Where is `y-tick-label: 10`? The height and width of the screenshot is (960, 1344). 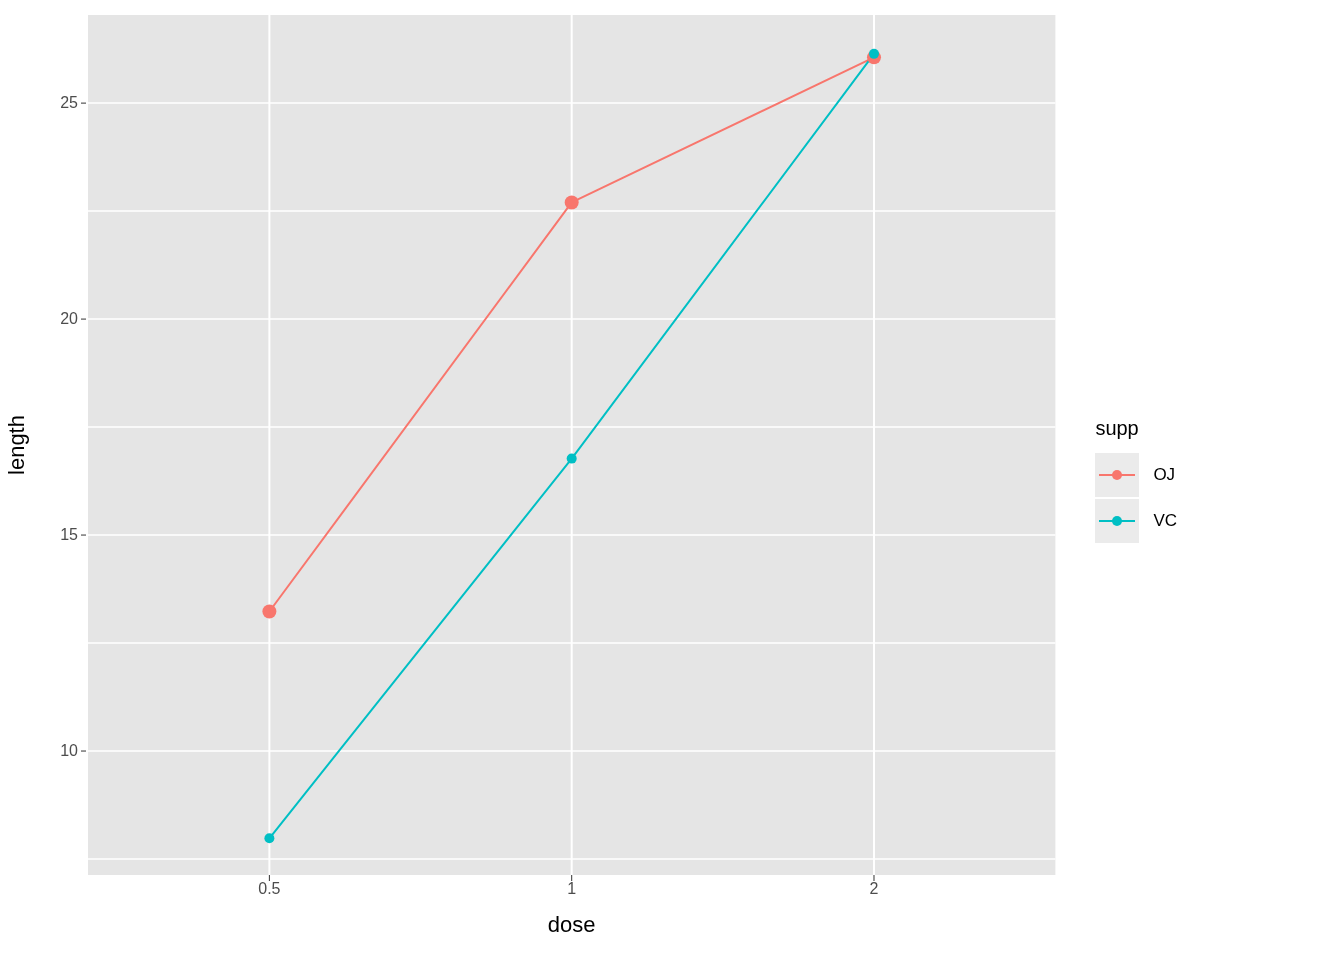 y-tick-label: 10 is located at coordinates (69, 751).